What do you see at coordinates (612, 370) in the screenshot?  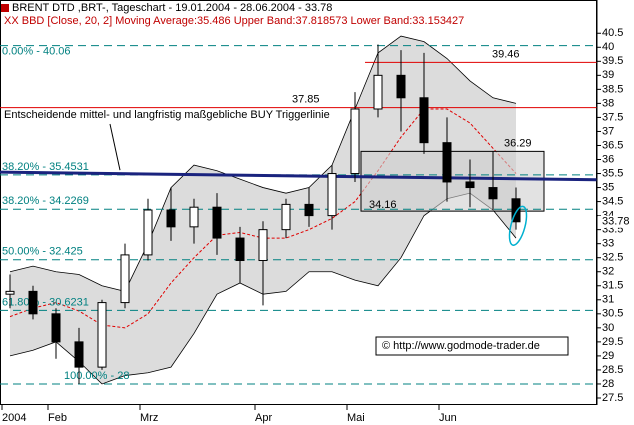 I see `y-tick-label: 28.5` at bounding box center [612, 370].